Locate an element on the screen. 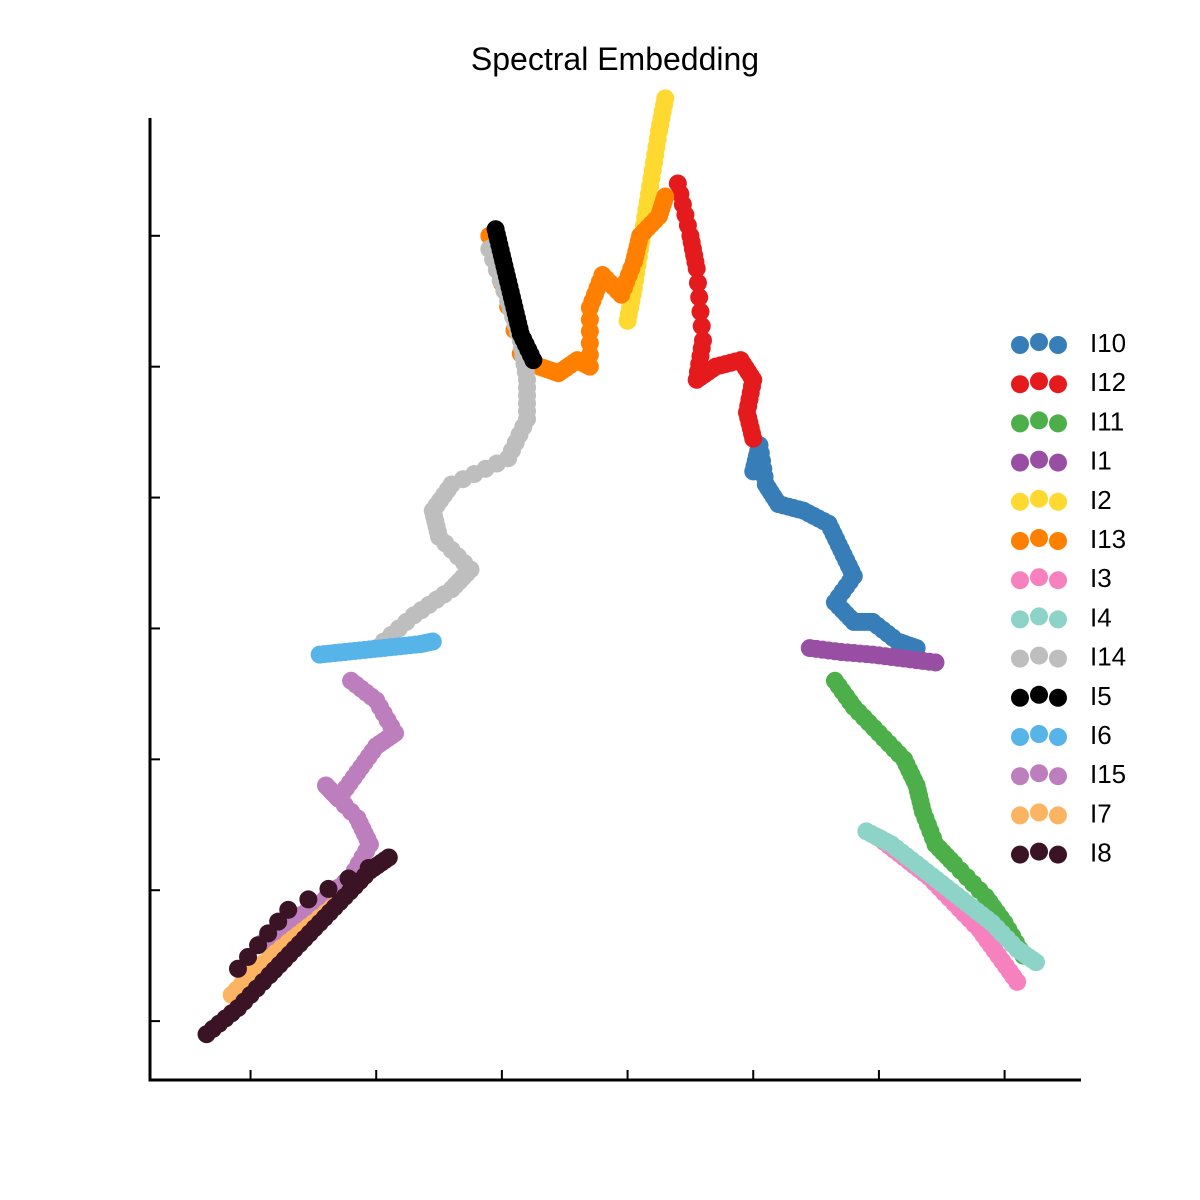  series-I6 is located at coordinates (376, 648).